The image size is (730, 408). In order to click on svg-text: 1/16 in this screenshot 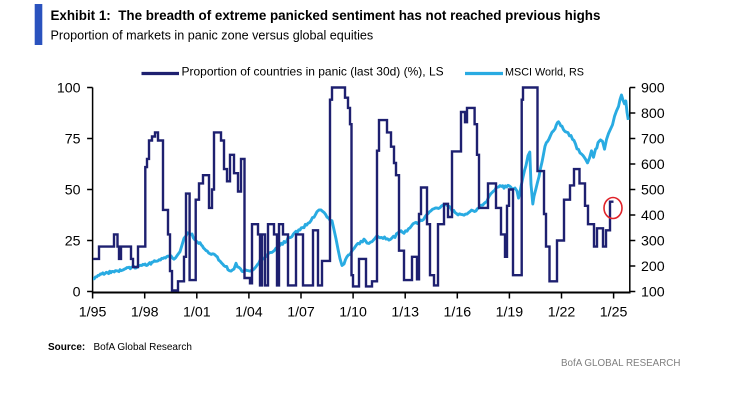, I will do `click(457, 312)`.